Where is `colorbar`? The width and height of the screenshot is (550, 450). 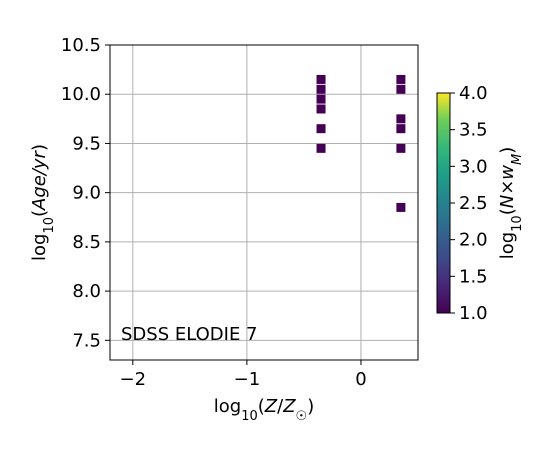 colorbar is located at coordinates (443, 203).